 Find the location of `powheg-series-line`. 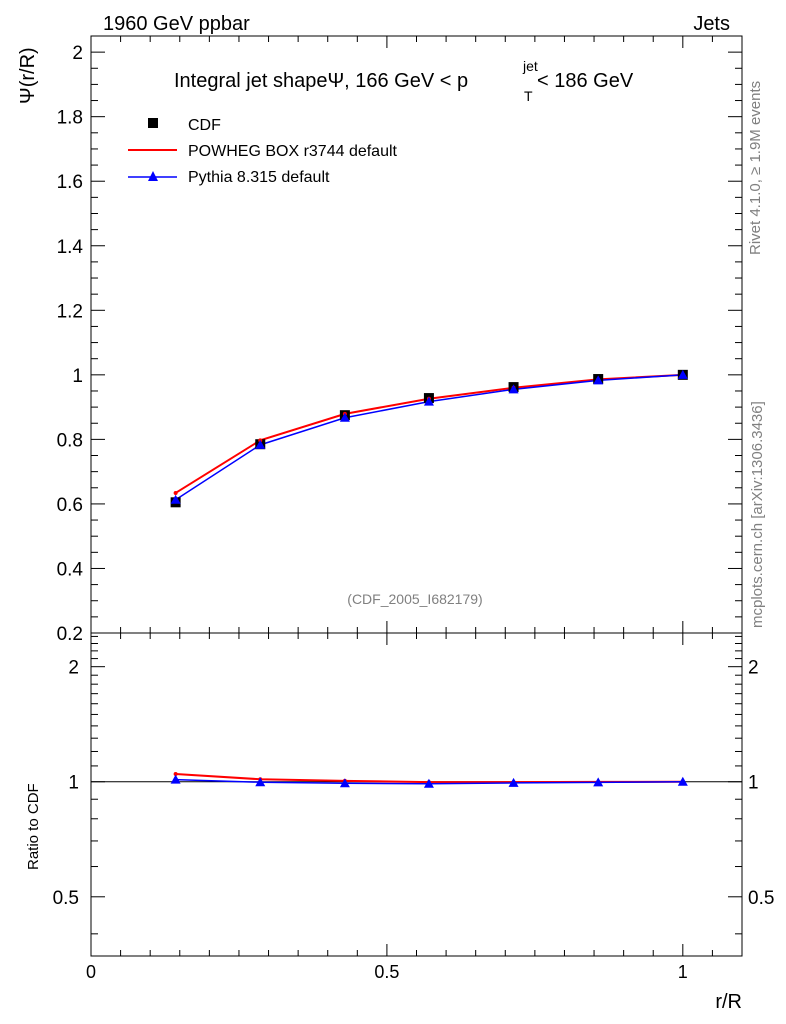

powheg-series-line is located at coordinates (429, 433).